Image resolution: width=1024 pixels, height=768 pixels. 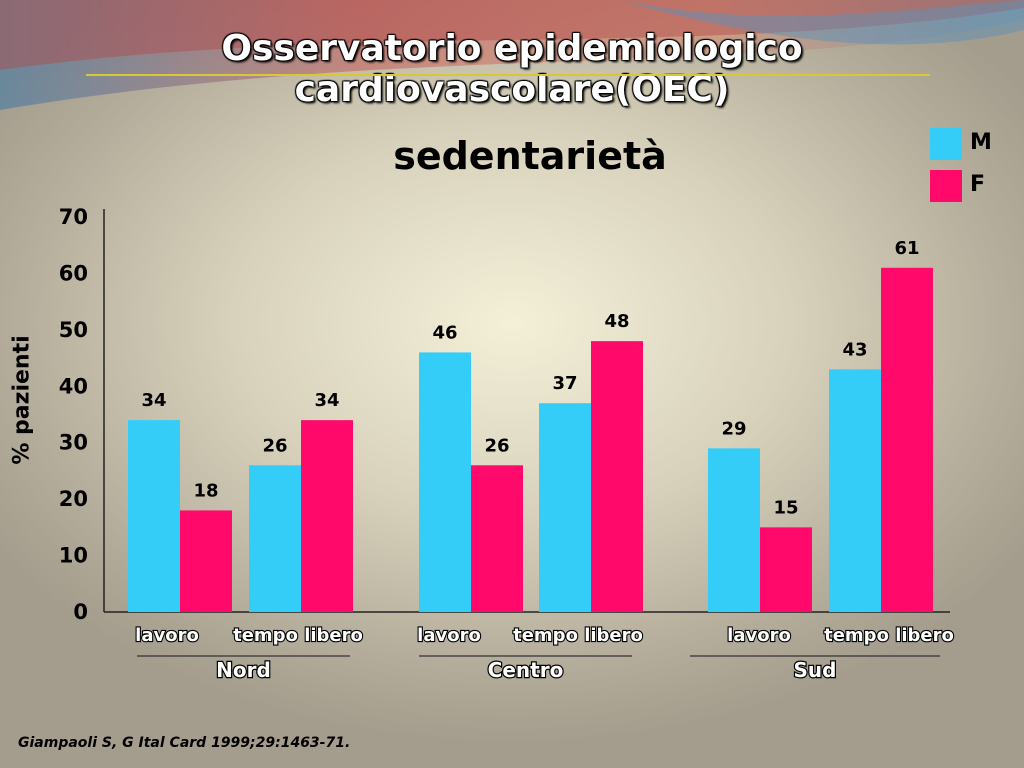 What do you see at coordinates (785, 507) in the screenshot?
I see `data-label-f-4: 15` at bounding box center [785, 507].